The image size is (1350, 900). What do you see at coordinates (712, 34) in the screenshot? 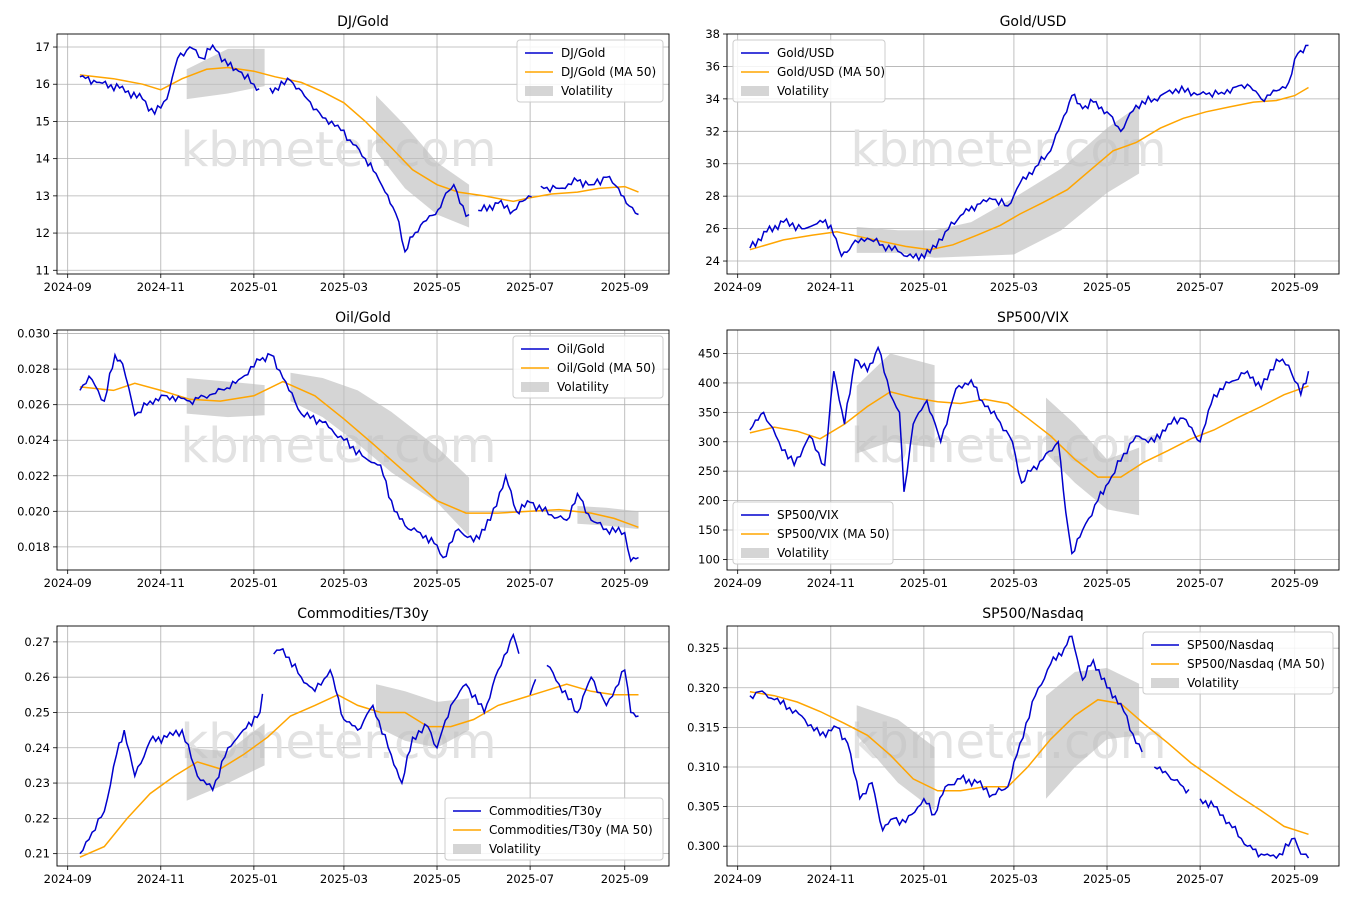
I see `y-tick-label: 38` at bounding box center [712, 34].